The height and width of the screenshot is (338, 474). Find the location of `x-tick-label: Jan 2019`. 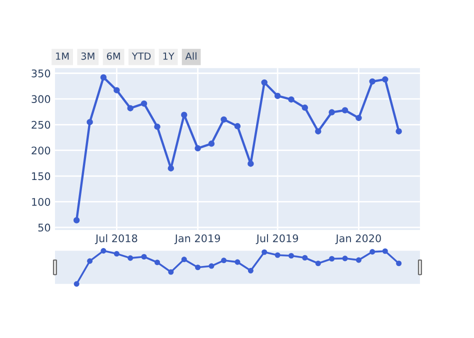

x-tick-label: Jan 2019 is located at coordinates (197, 239).